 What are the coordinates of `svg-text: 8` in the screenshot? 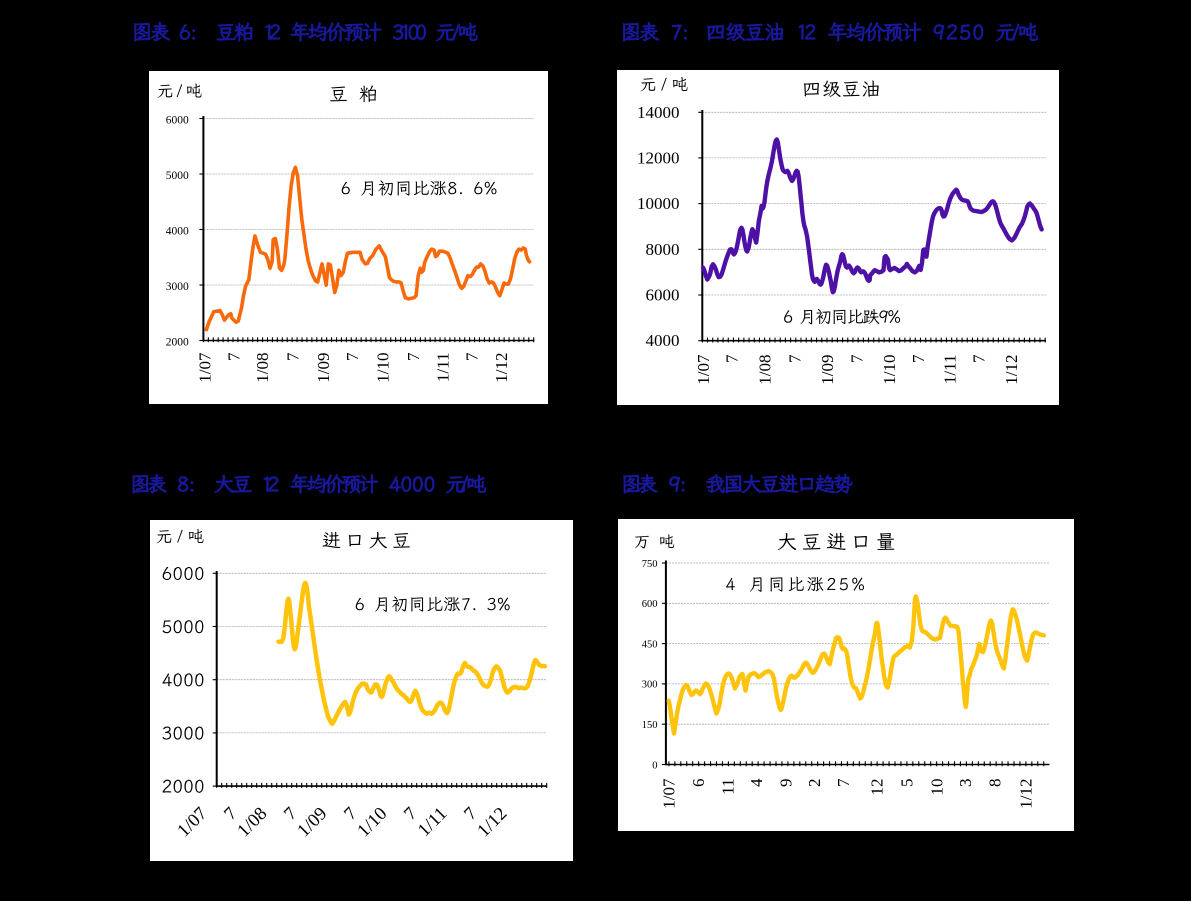 It's located at (995, 783).